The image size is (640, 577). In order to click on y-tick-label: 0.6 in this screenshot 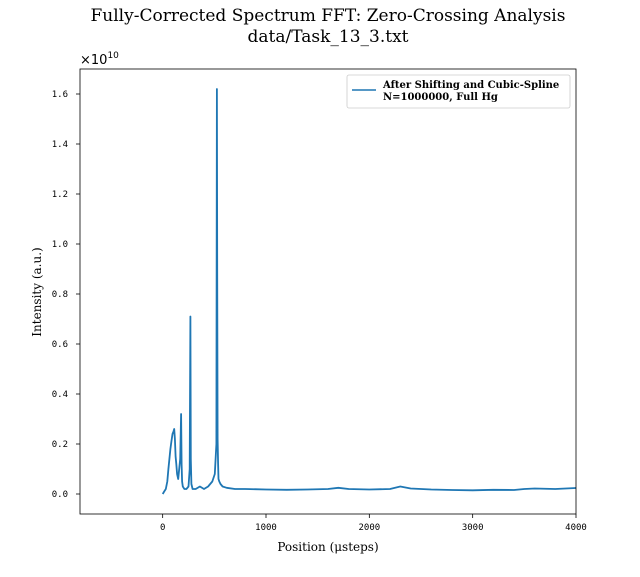, I will do `click(60, 345)`.